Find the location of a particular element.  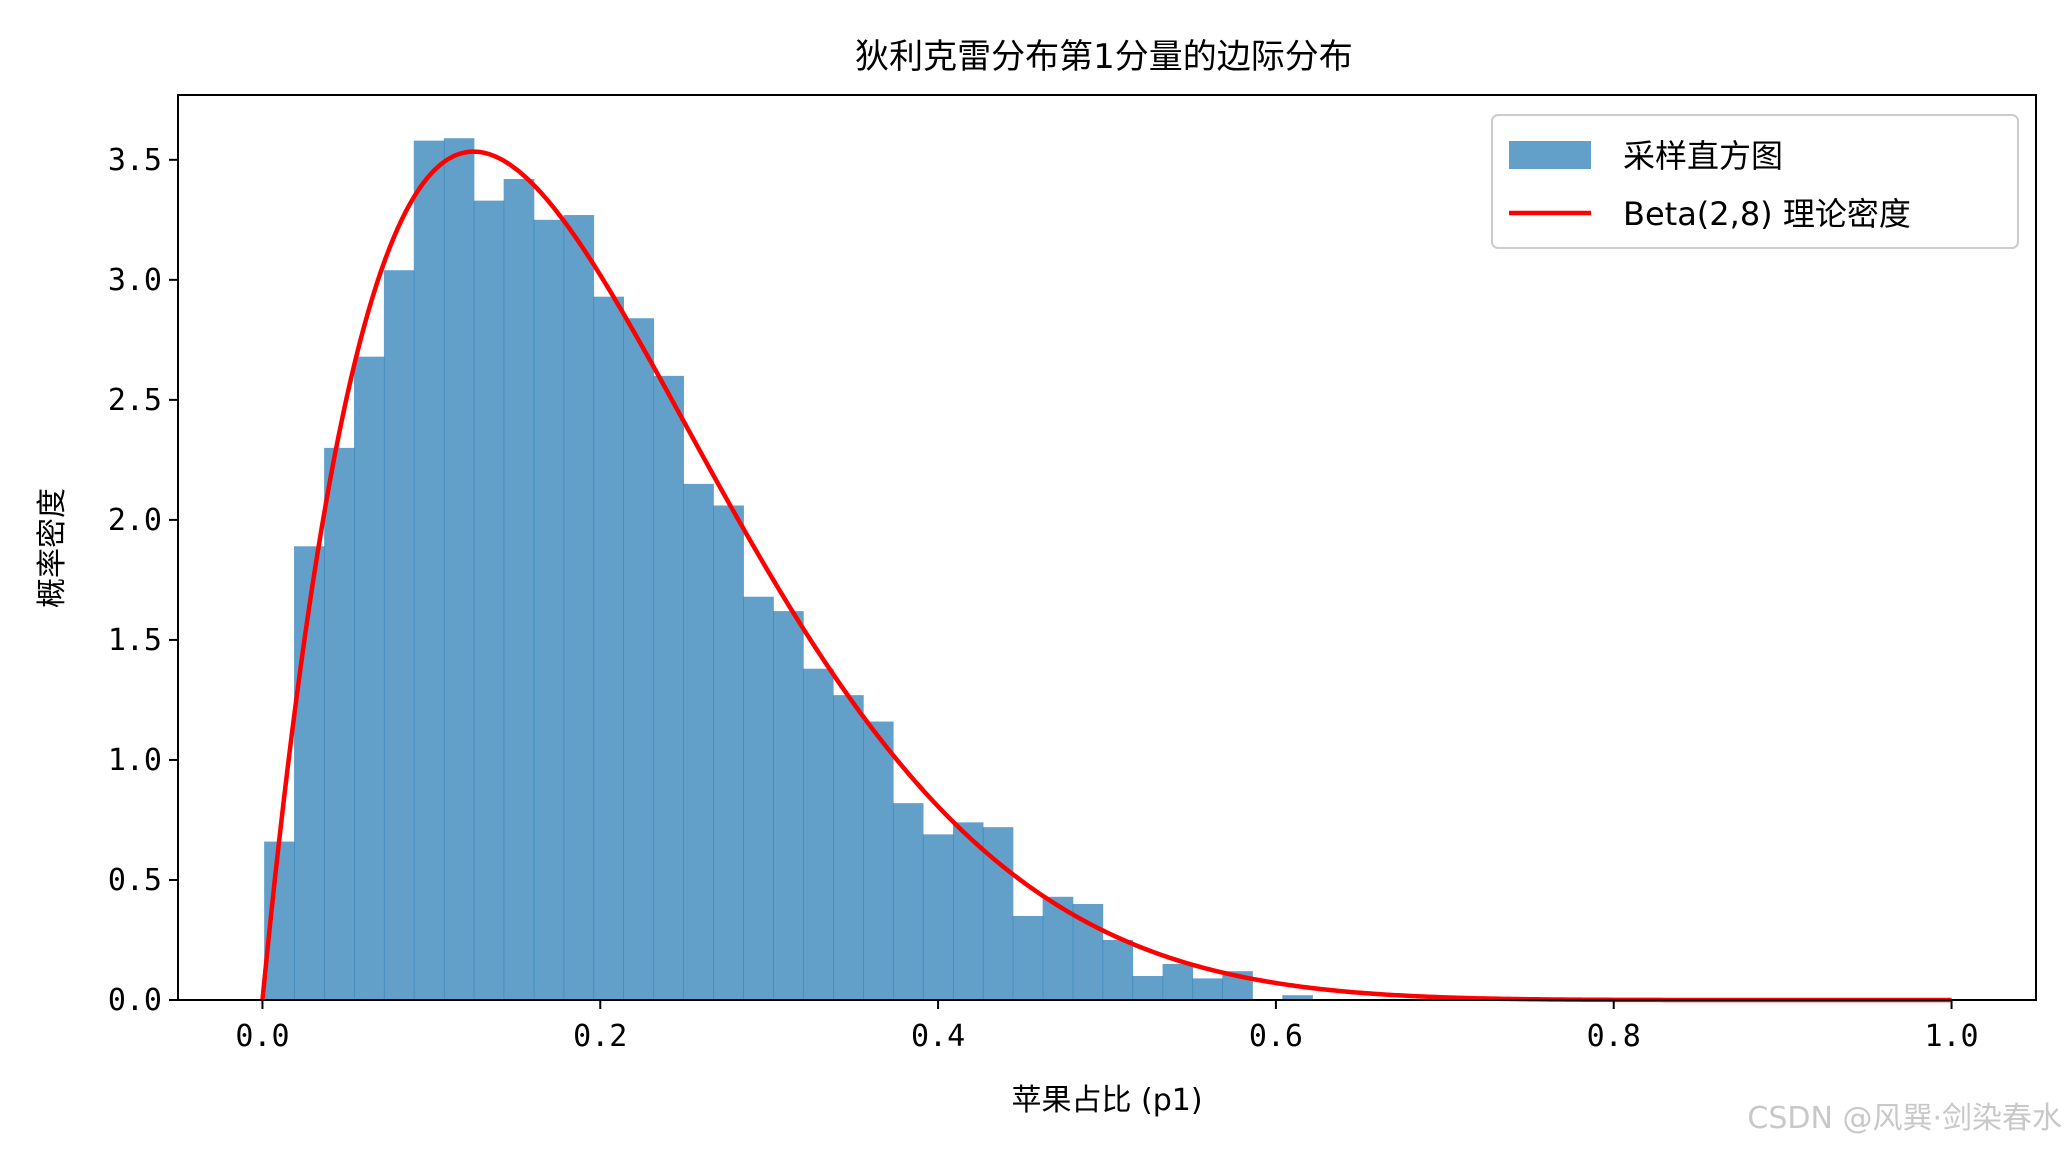

y-tick-label: 3.0 is located at coordinates (135, 280).